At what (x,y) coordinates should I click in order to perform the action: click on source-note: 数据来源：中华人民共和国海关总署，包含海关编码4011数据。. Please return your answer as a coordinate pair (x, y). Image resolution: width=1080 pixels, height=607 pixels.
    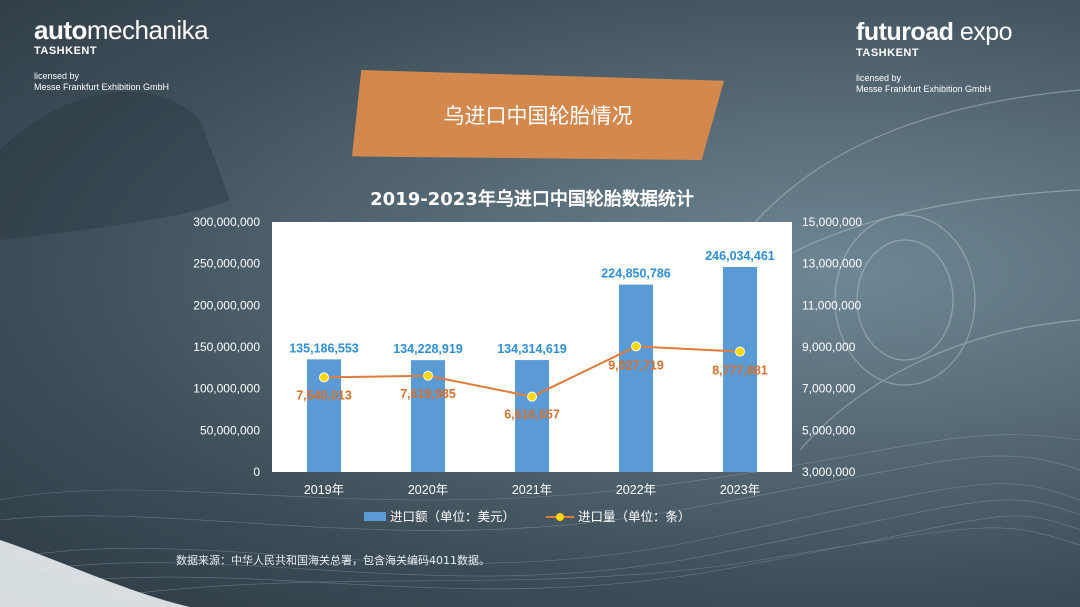
    Looking at the image, I should click on (333, 560).